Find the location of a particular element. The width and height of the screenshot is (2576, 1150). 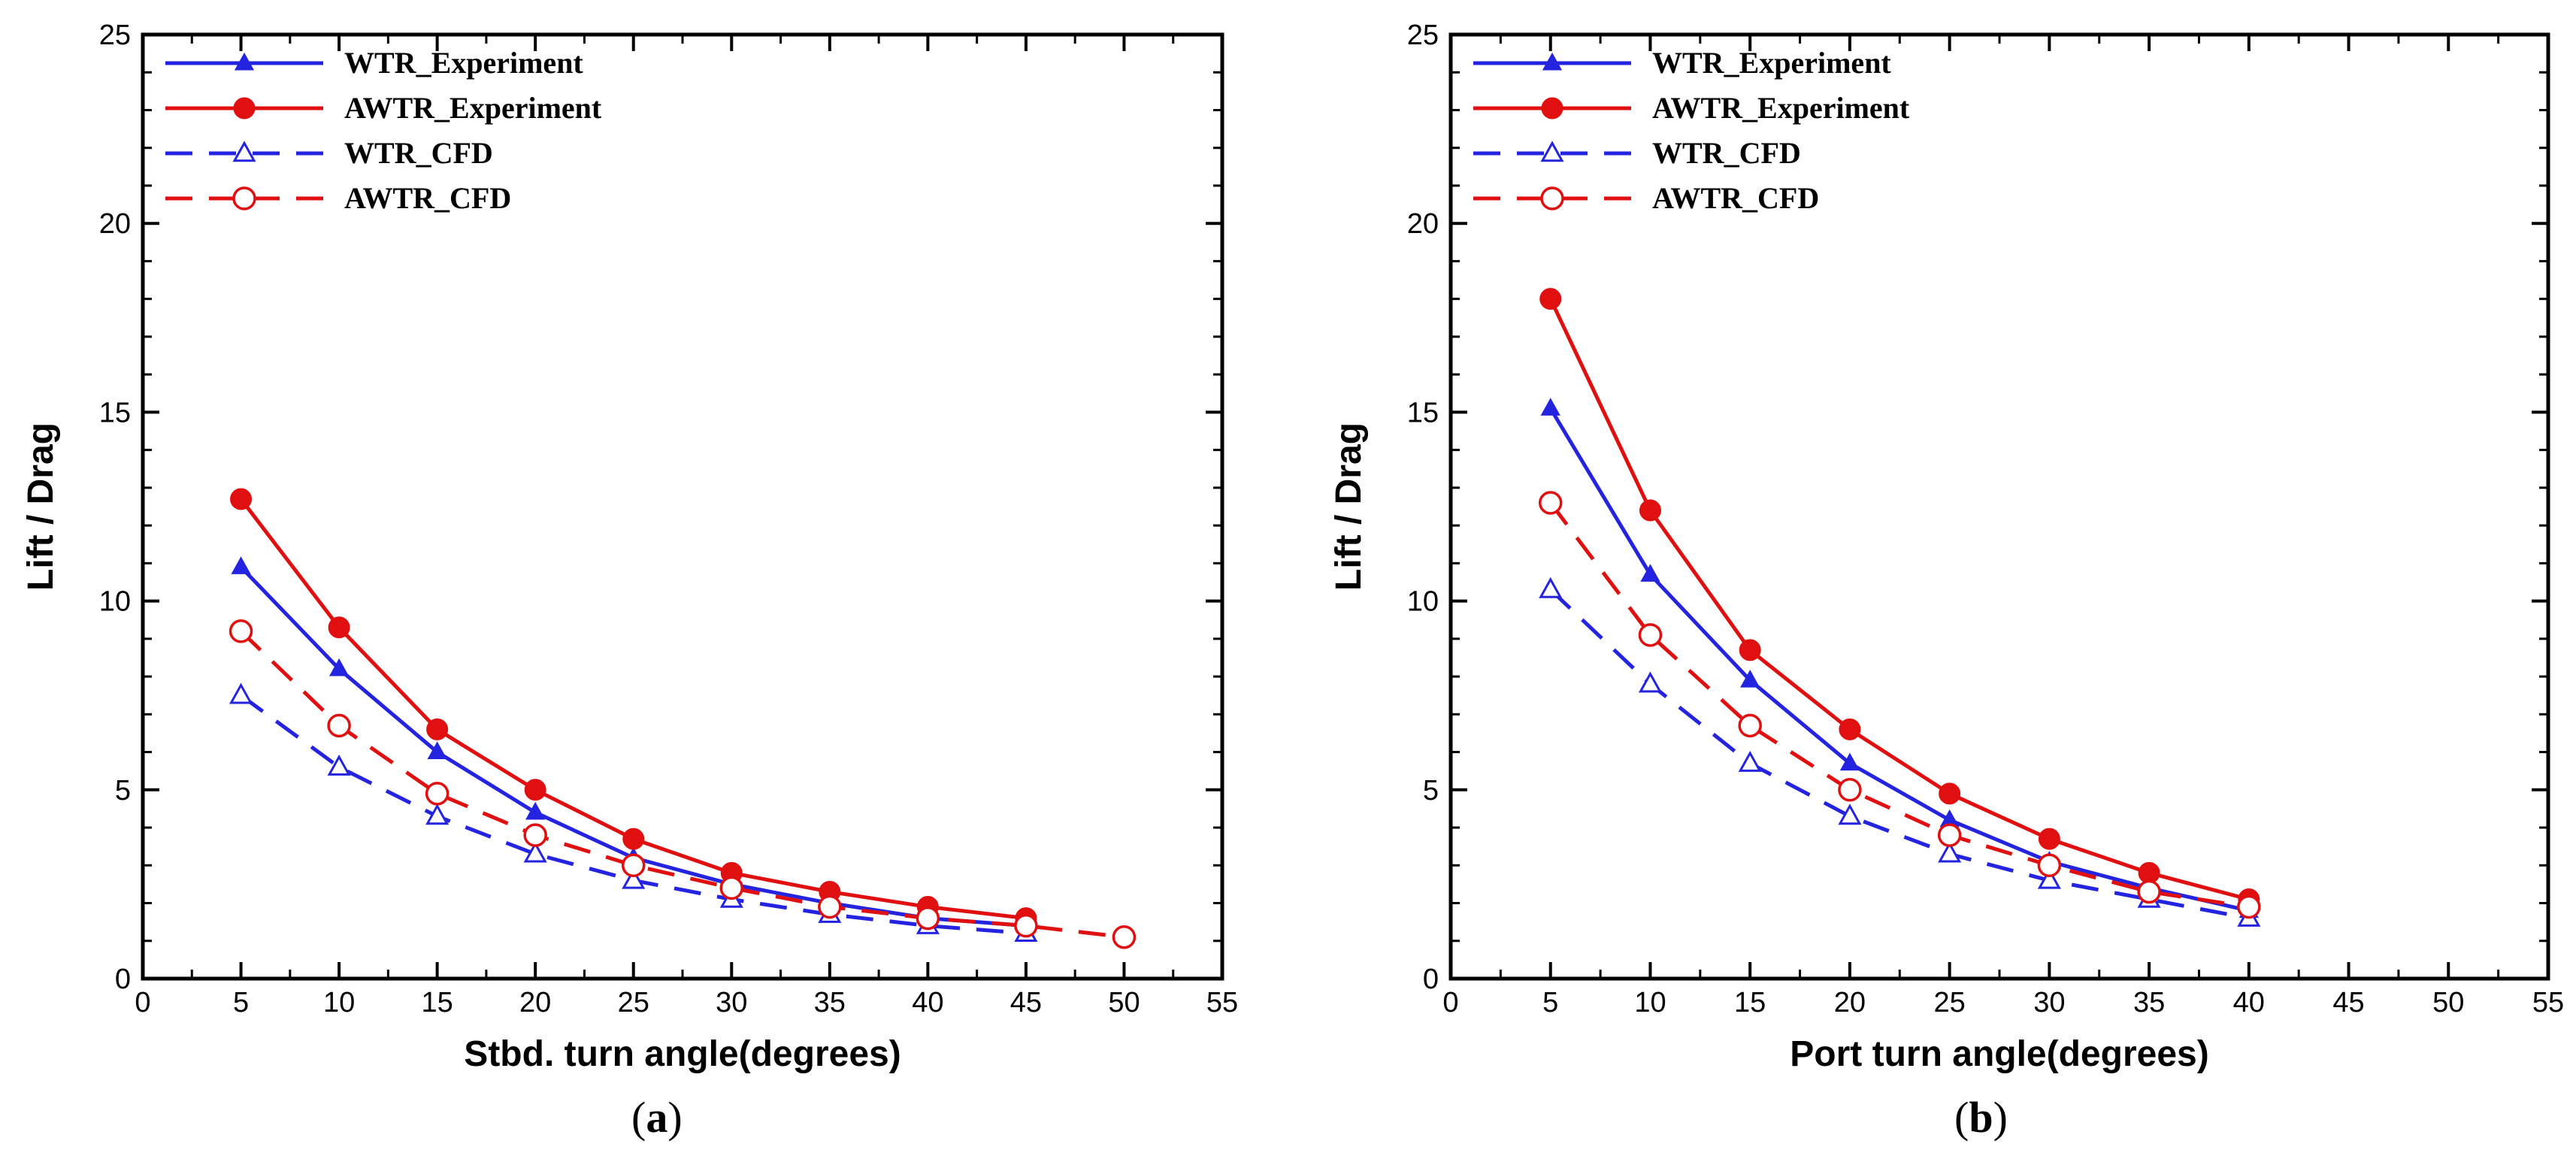

y-tick-label: 25 is located at coordinates (1423, 35).